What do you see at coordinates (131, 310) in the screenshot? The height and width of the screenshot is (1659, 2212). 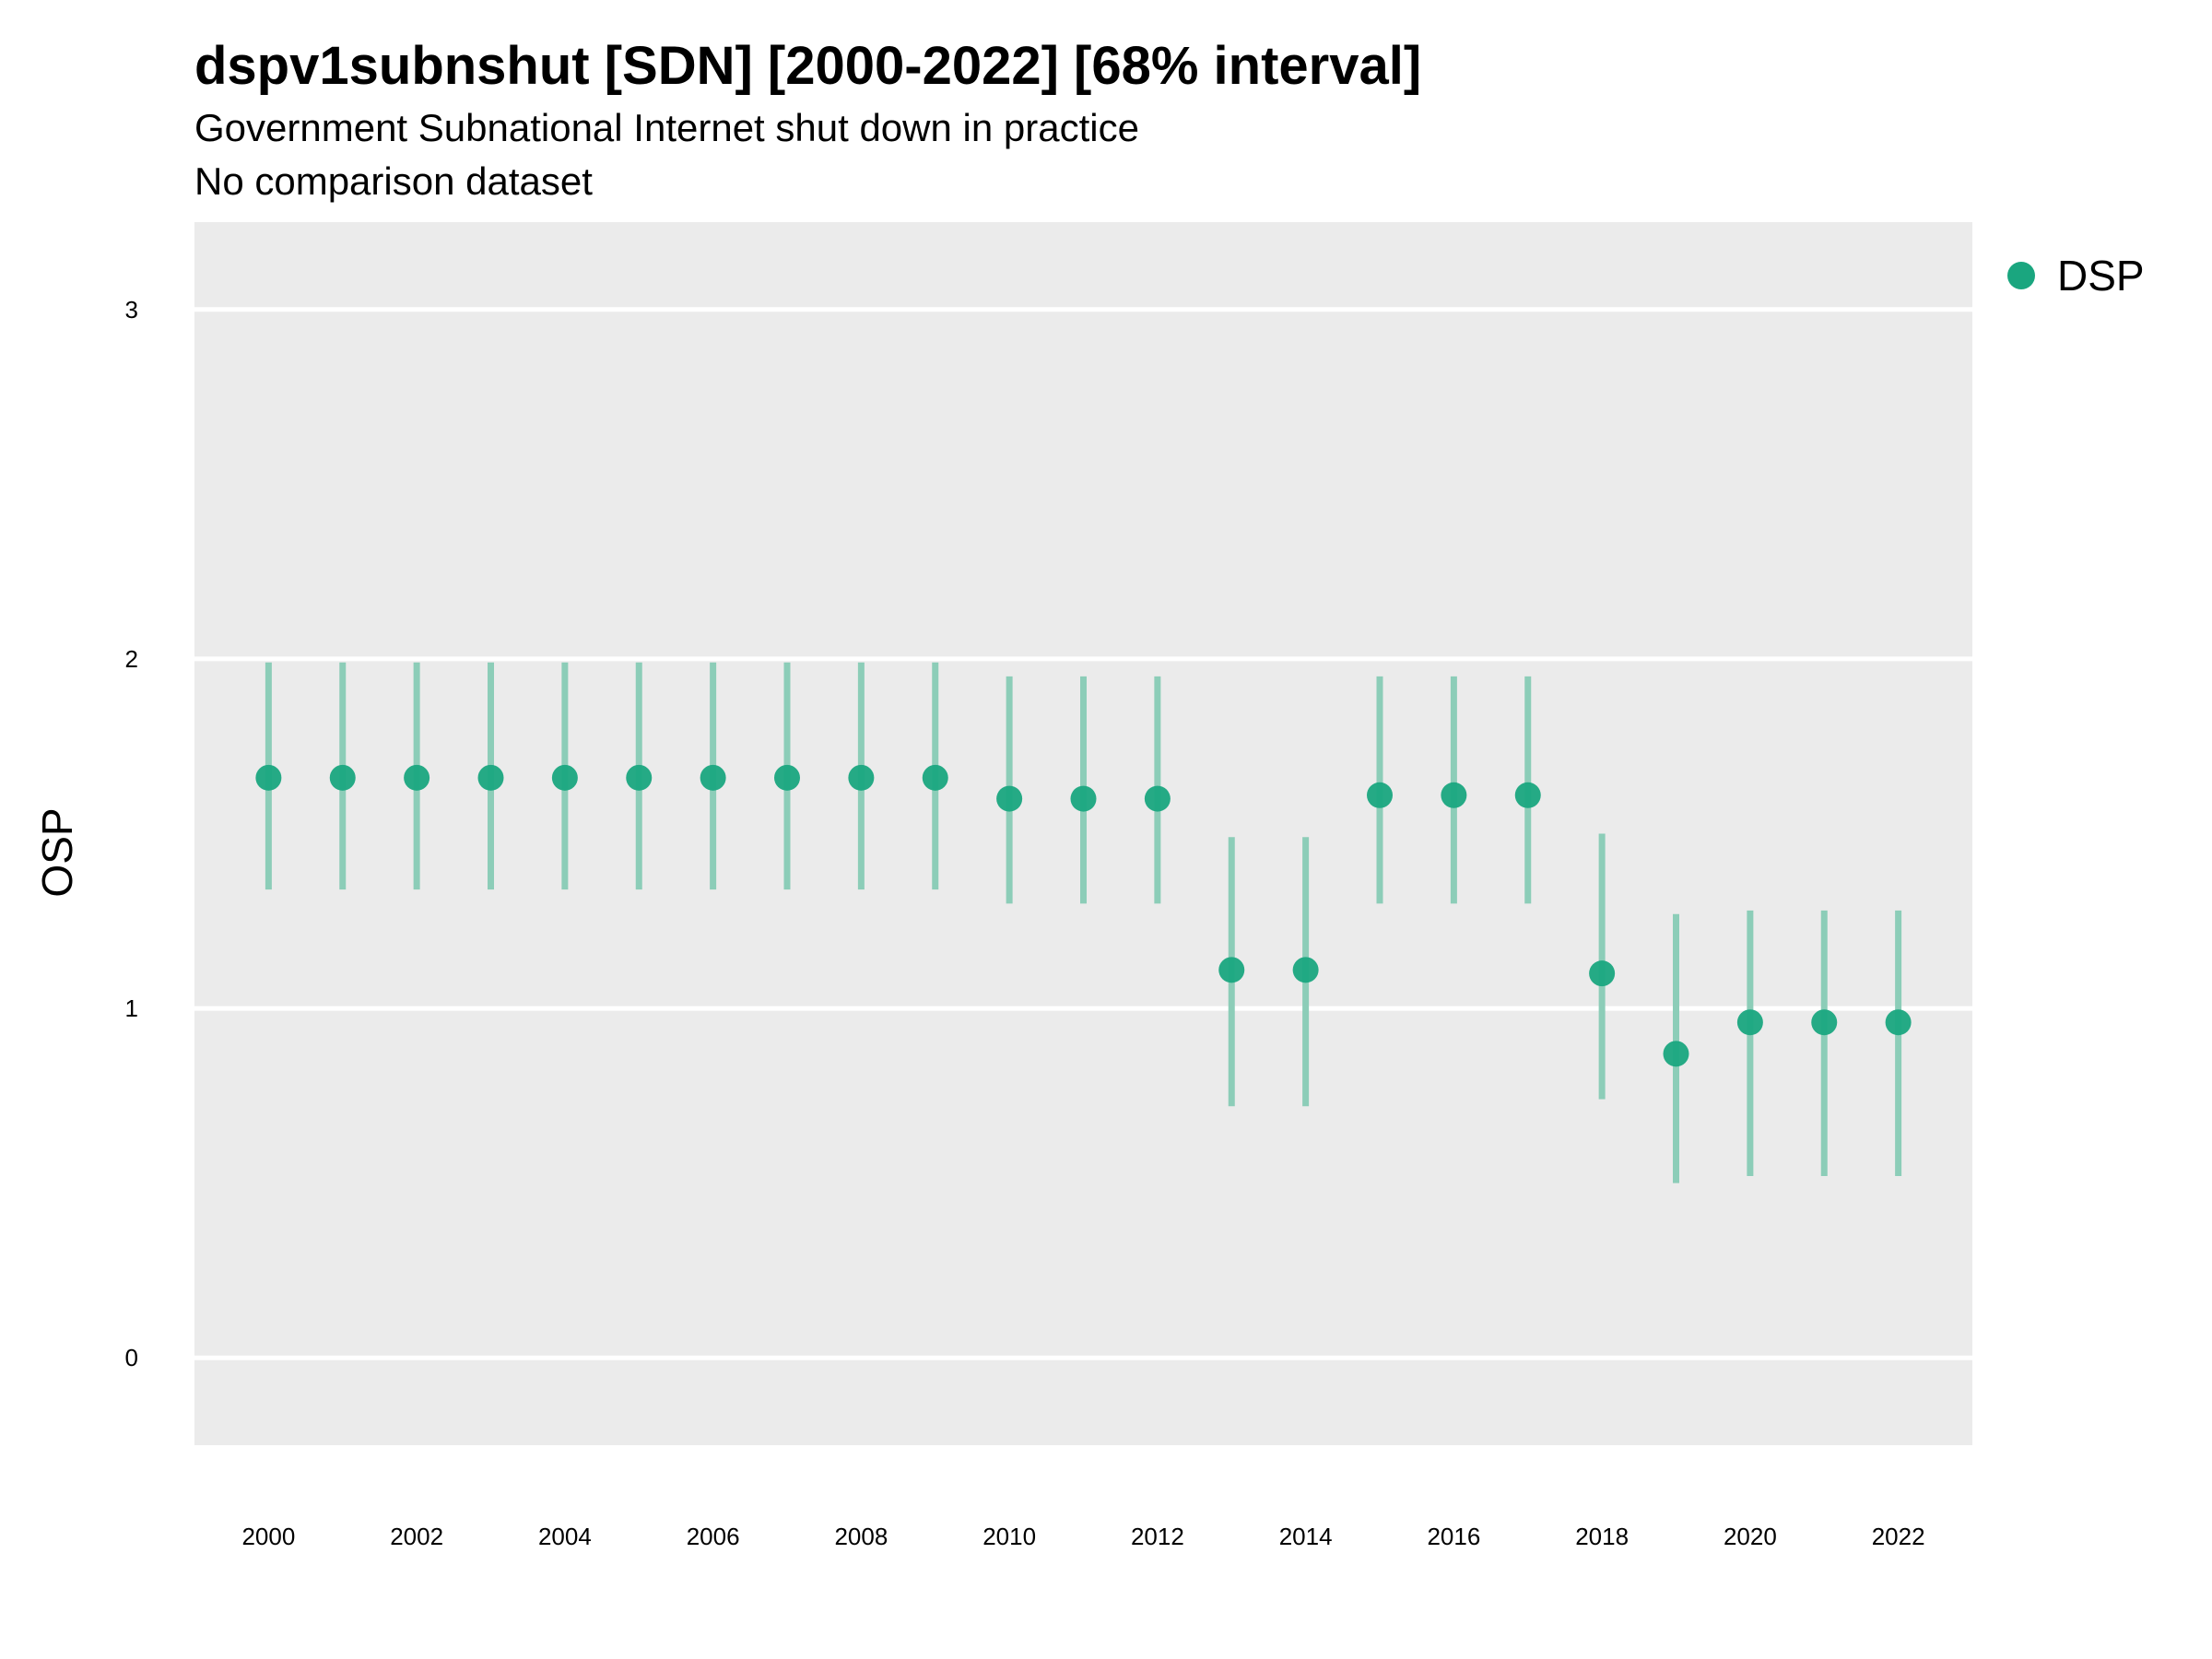 I see `y-tick-label: 3` at bounding box center [131, 310].